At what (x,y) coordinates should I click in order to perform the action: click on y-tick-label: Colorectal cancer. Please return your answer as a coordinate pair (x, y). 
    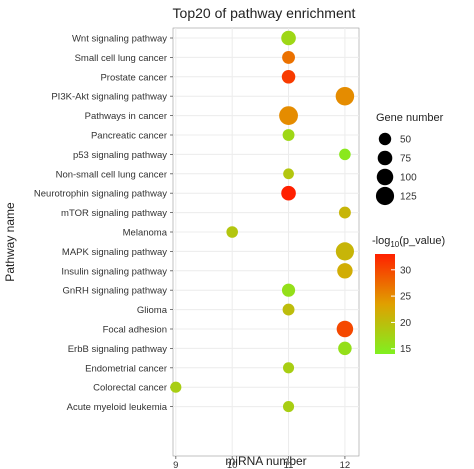
    Looking at the image, I should click on (130, 388).